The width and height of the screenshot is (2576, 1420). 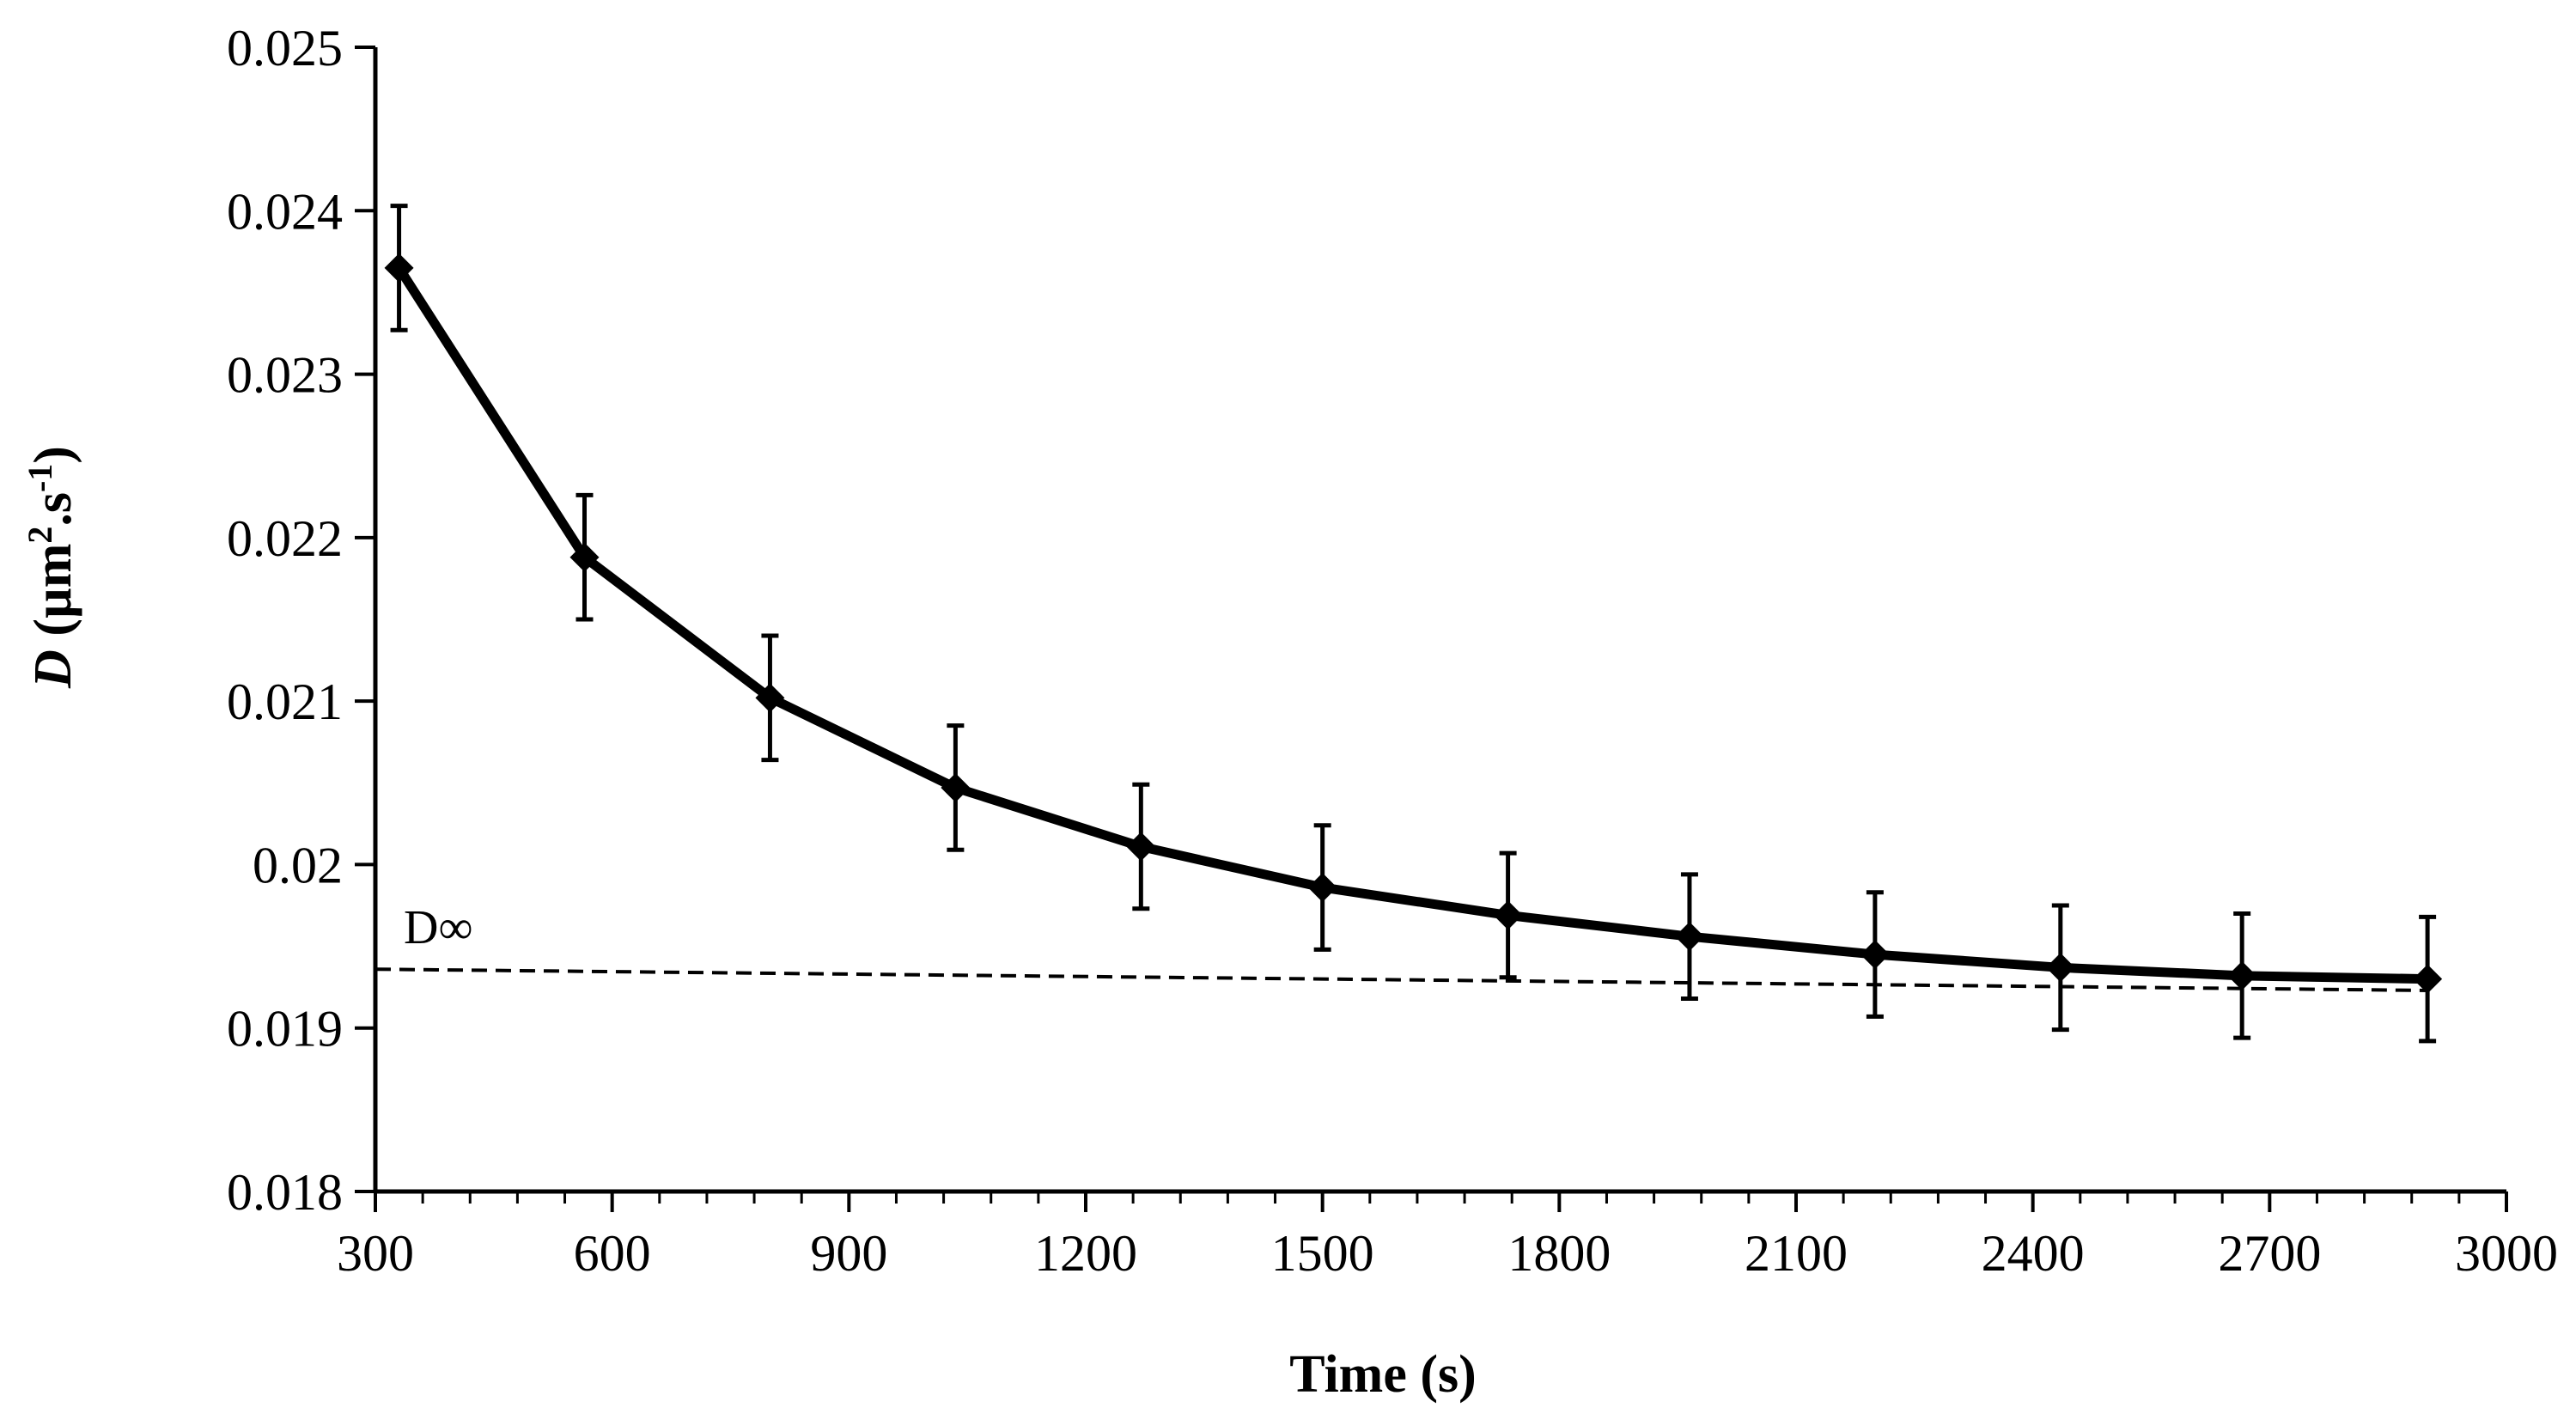 What do you see at coordinates (285, 701) in the screenshot?
I see `y-tick-label: 0.021` at bounding box center [285, 701].